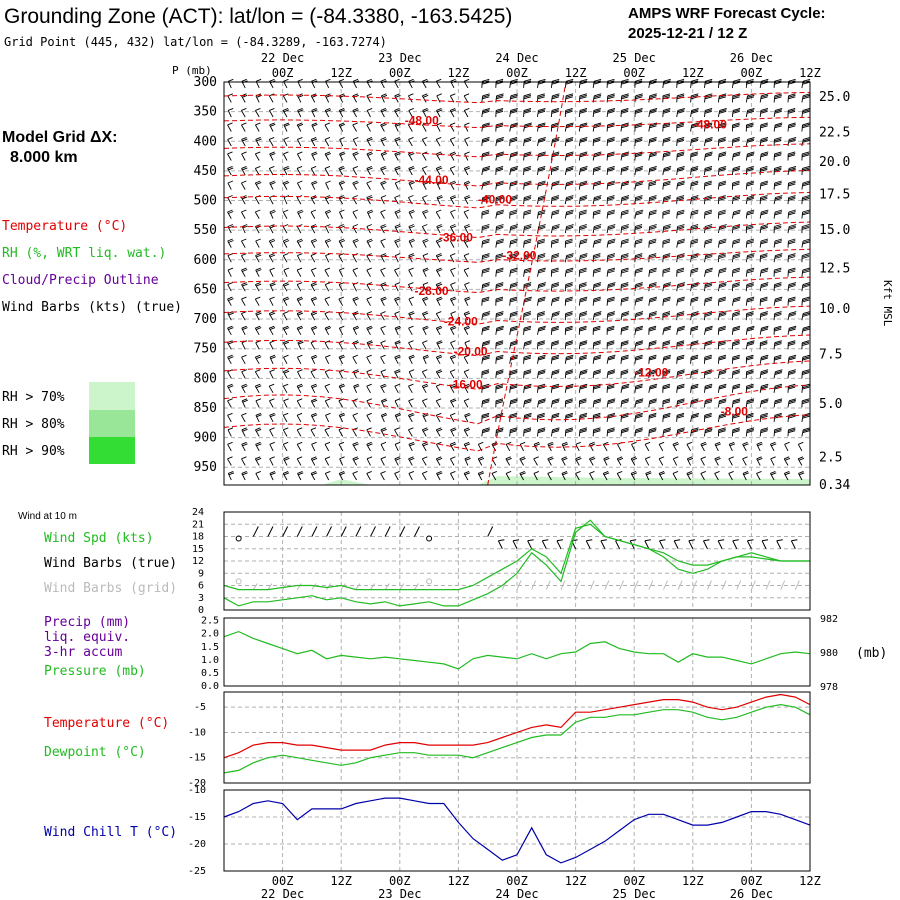 The width and height of the screenshot is (900, 900). What do you see at coordinates (110, 588) in the screenshot?
I see `legend-wind-barbs-grid: Wind Barbs (grid)` at bounding box center [110, 588].